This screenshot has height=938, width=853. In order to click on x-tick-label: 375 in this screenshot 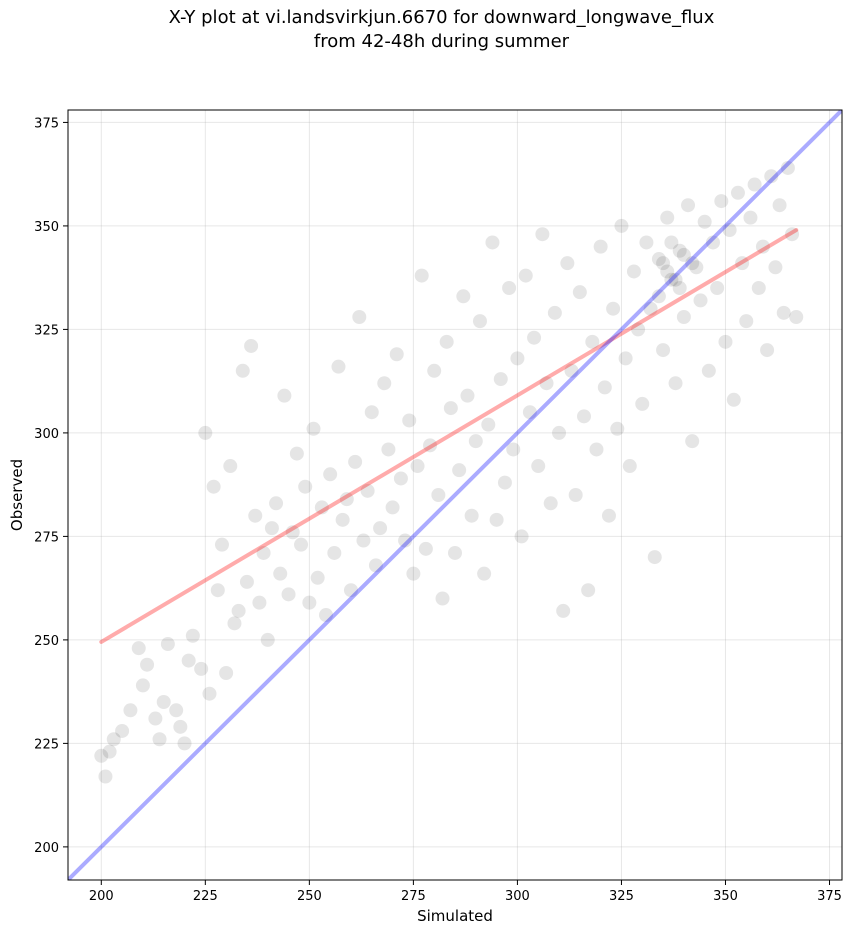, I will do `click(829, 896)`.